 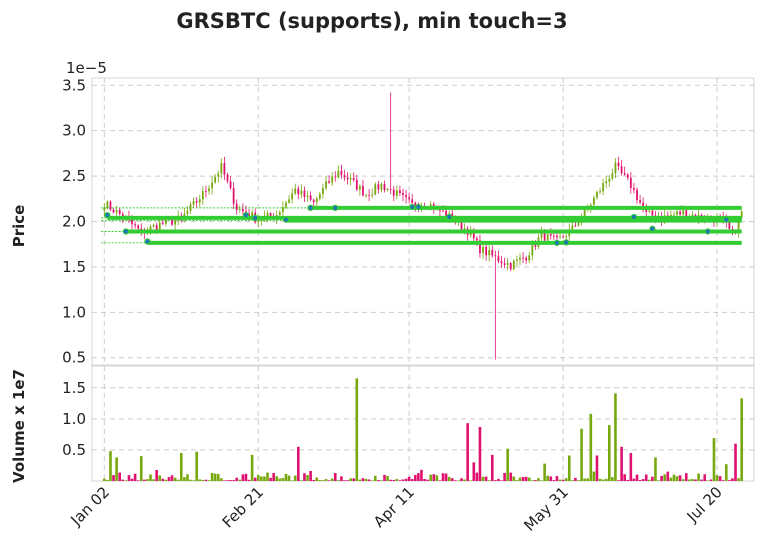 I want to click on x-tick-label: Feb 21, so click(x=243, y=507).